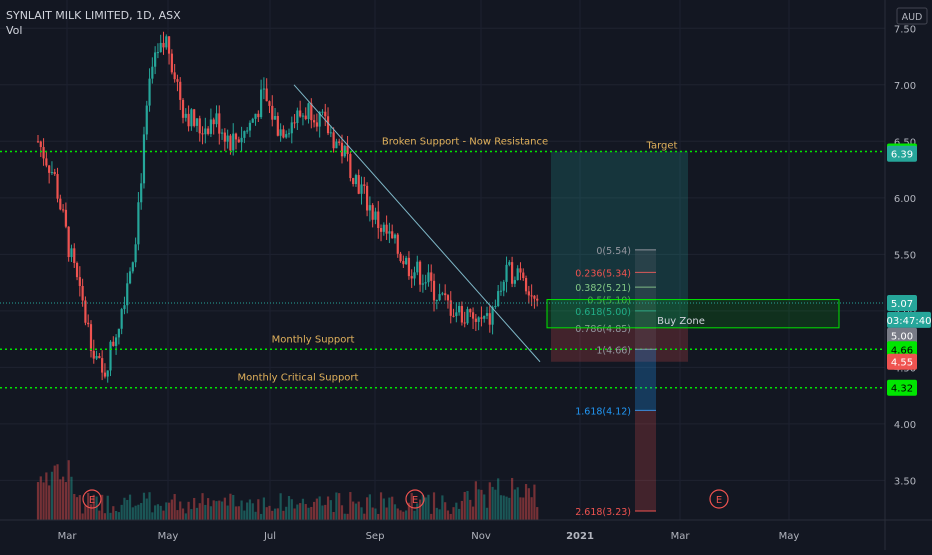  What do you see at coordinates (902, 389) in the screenshot?
I see `price-tag-label: 4.32` at bounding box center [902, 389].